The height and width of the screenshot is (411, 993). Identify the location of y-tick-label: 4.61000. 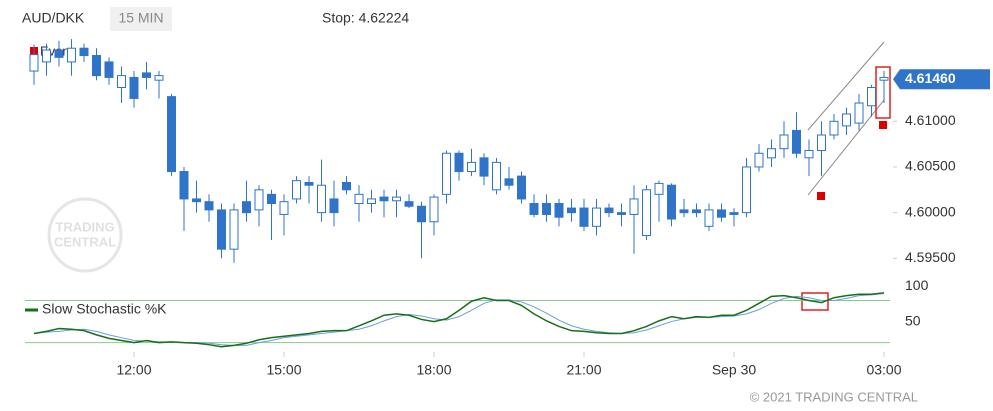
(930, 120).